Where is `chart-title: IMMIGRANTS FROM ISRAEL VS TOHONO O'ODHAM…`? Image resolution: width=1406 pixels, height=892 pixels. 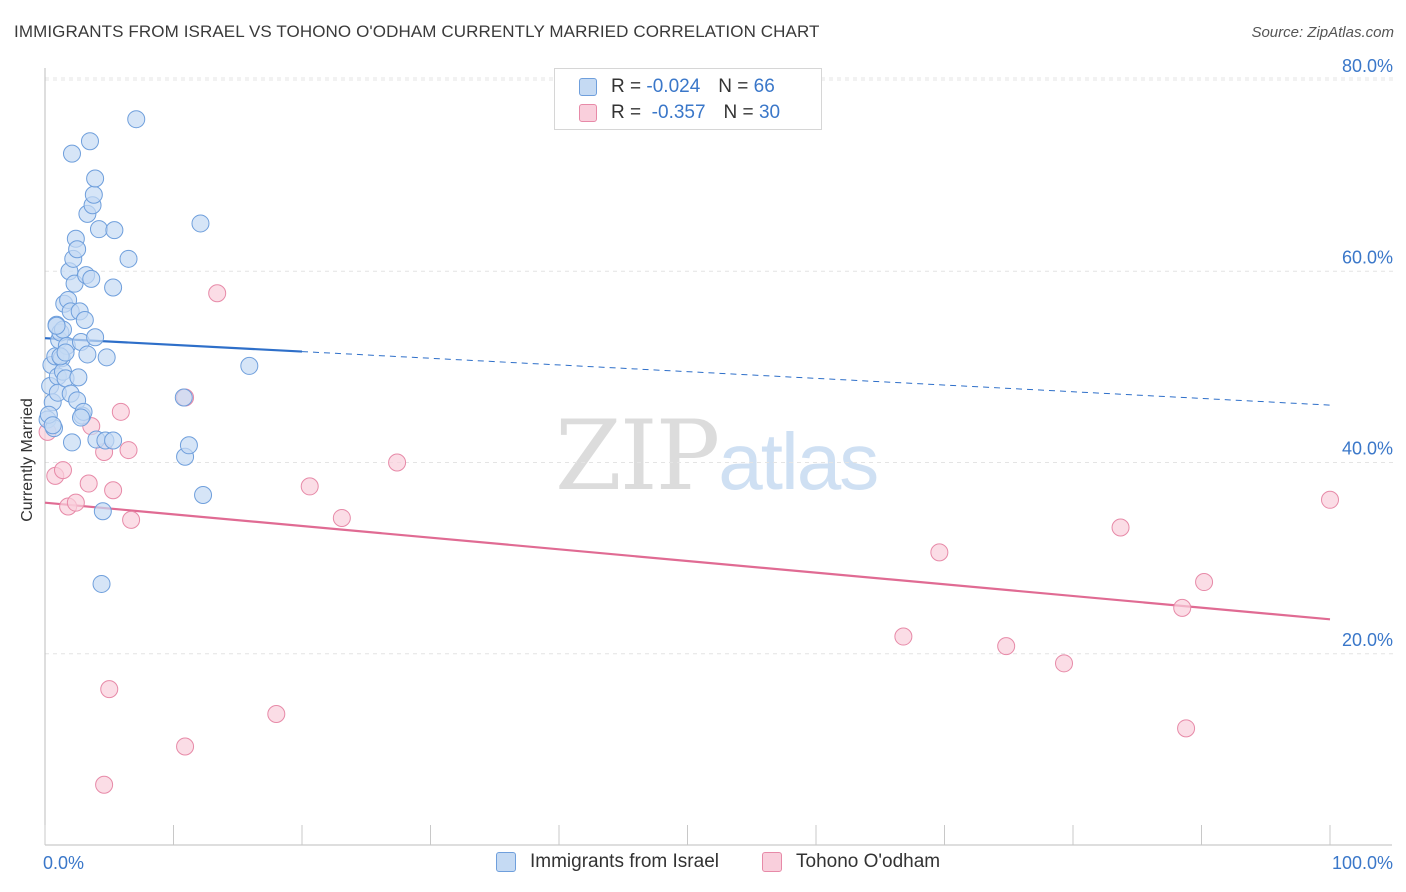
chart-title: IMMIGRANTS FROM ISRAEL VS TOHONO O'ODHAM… is located at coordinates (417, 31).